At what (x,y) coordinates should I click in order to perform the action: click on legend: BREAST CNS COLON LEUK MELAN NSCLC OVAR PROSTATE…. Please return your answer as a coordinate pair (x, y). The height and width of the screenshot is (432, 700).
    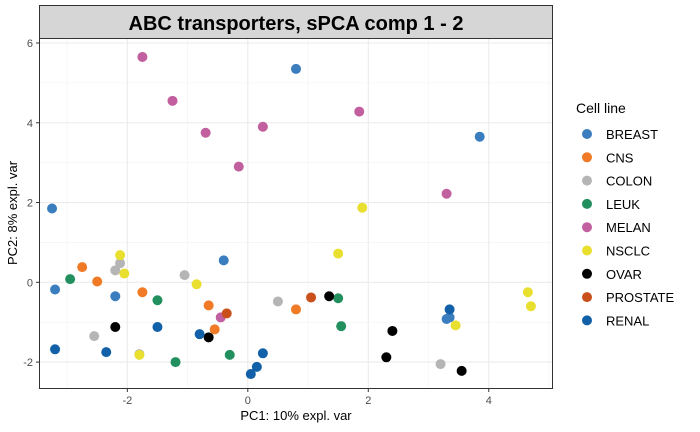
    Looking at the image, I should click on (628, 227).